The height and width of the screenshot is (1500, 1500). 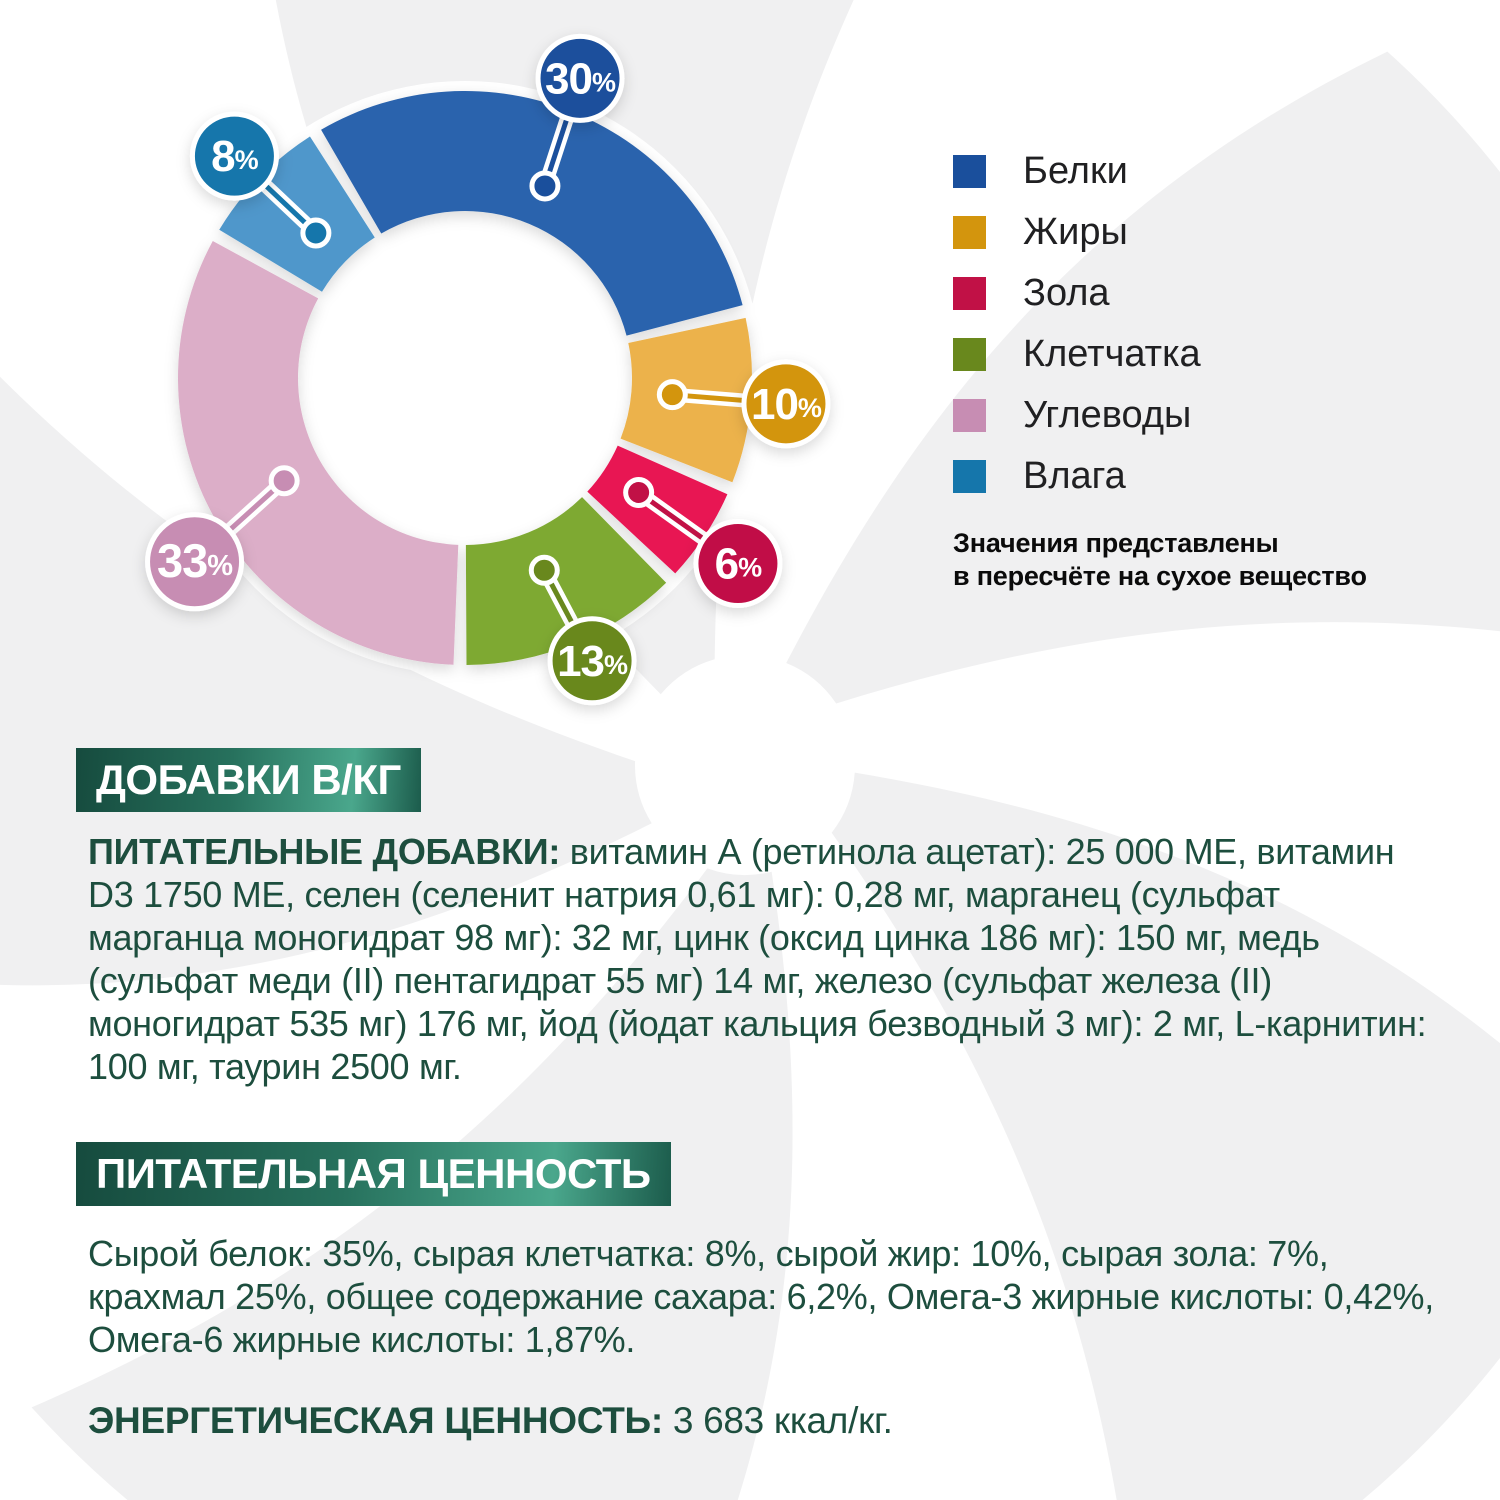 I want to click on value-bubble-Жиры, so click(x=786, y=404).